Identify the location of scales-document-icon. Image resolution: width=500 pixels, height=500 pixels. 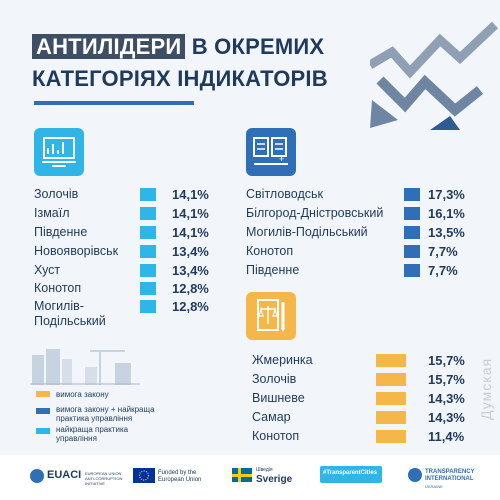
(271, 316).